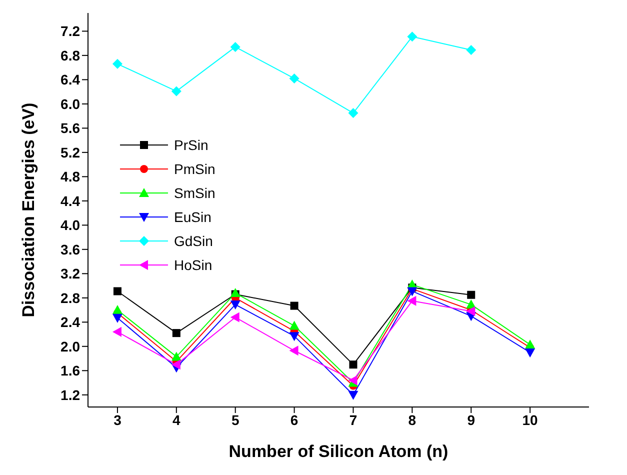  Describe the element at coordinates (70, 104) in the screenshot. I see `y-tick-label: 6.0` at that location.